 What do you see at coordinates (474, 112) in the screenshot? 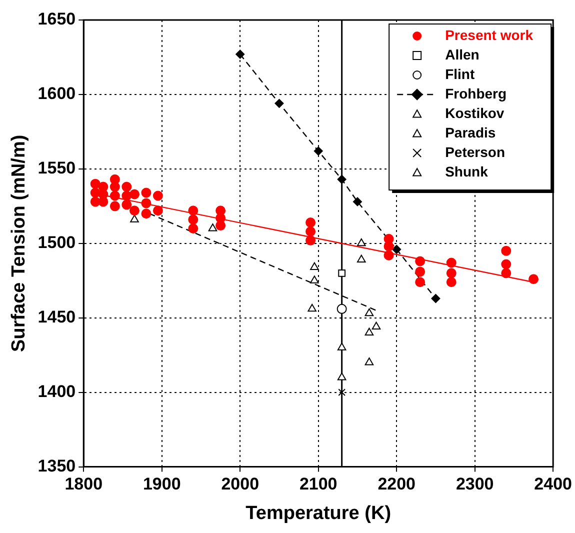
I see `legend-label: Kostikov` at bounding box center [474, 112].